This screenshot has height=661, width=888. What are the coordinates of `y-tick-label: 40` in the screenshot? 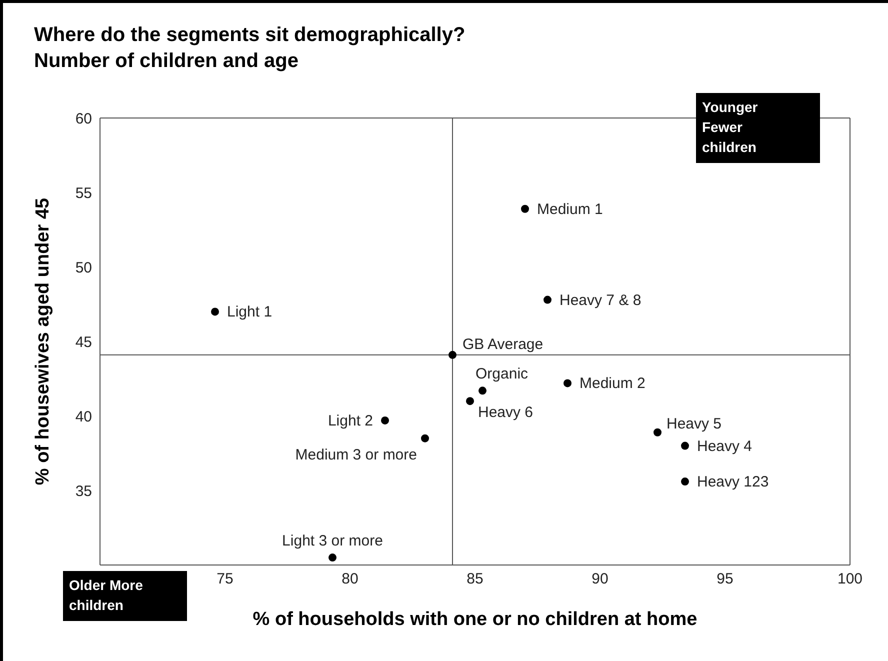 It's located at (83, 417).